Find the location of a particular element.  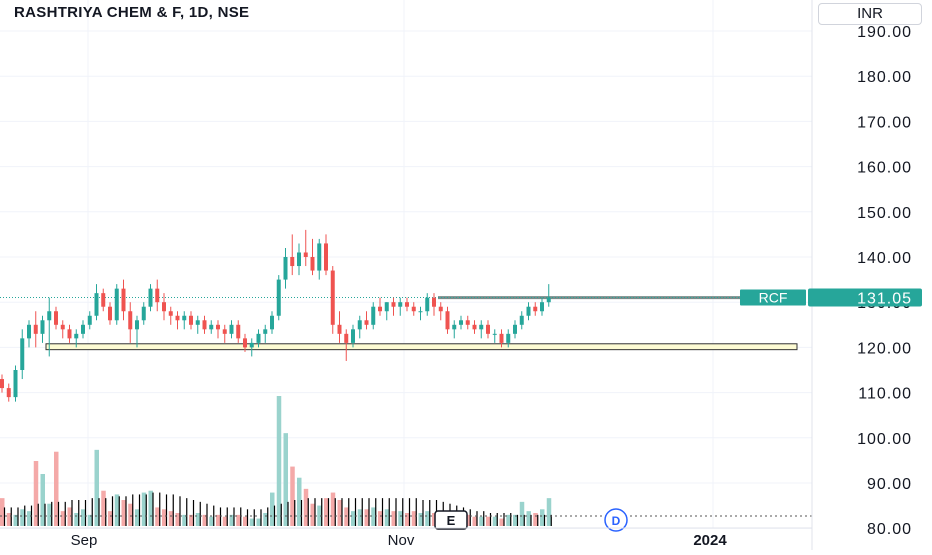

y-tick-label: 170.00 is located at coordinates (884, 122).